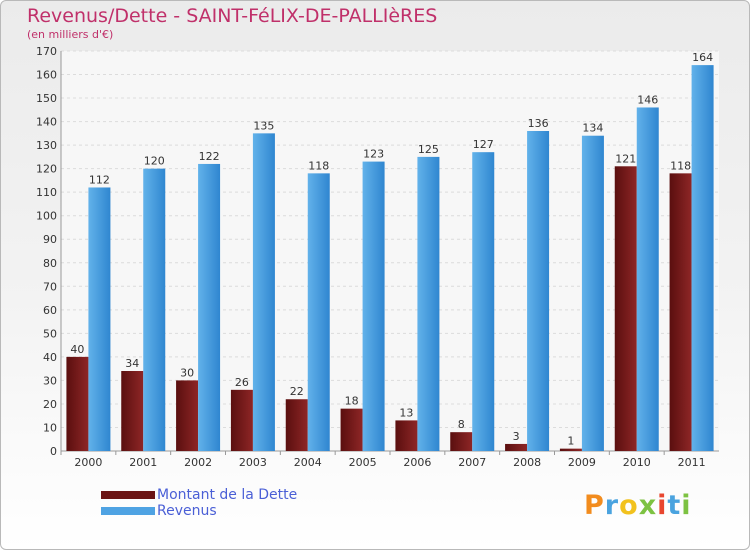  What do you see at coordinates (612, 505) in the screenshot?
I see `logo-letter: r` at bounding box center [612, 505].